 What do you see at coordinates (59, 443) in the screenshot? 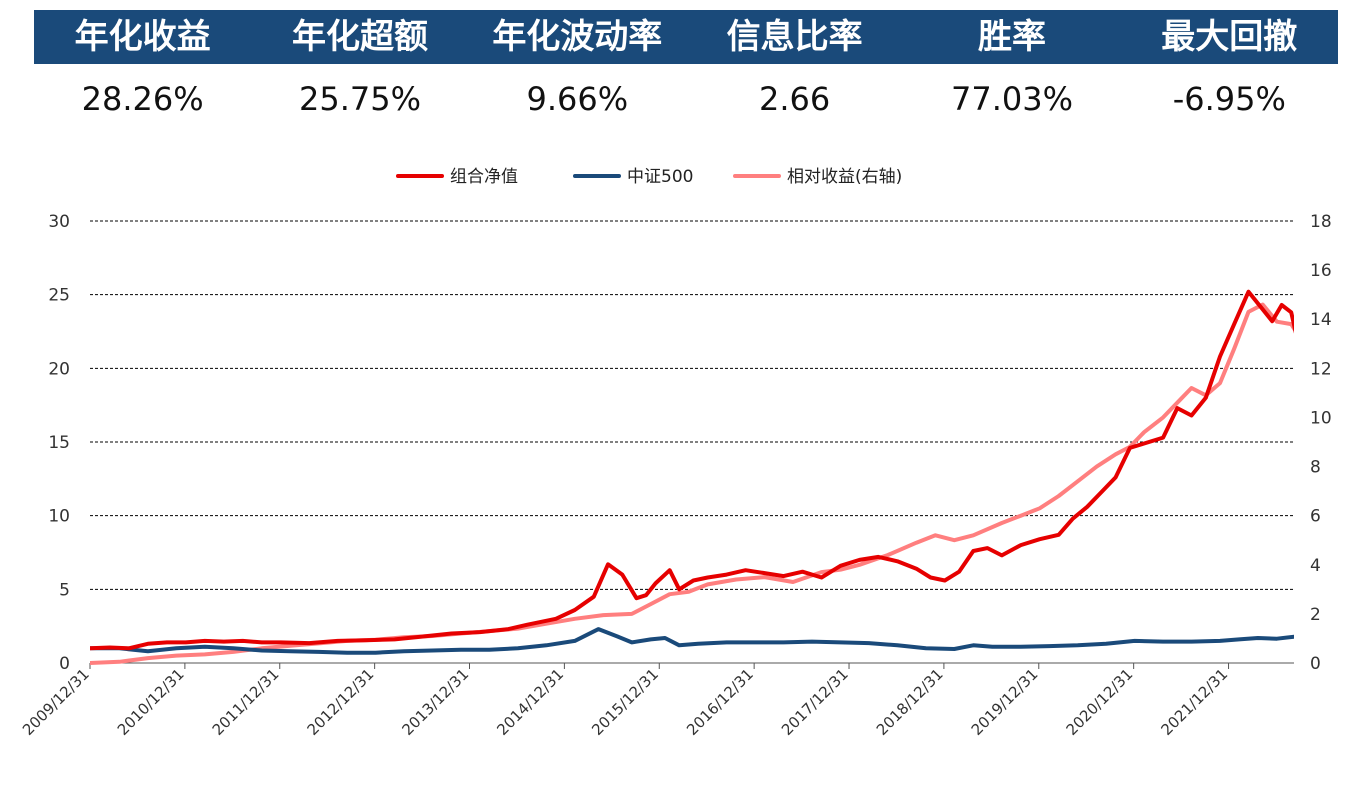
I see `y-left-tick-label: 15` at bounding box center [59, 443].